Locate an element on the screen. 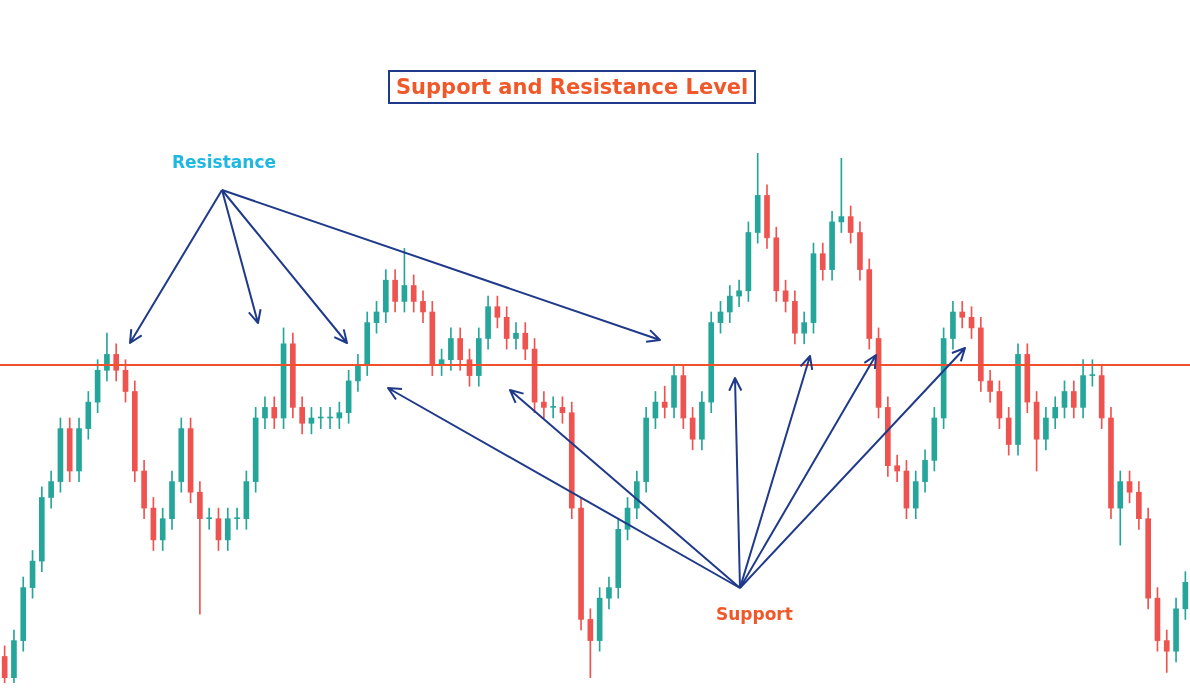 This screenshot has width=1190, height=697. annotation: Resistance is located at coordinates (224, 162).